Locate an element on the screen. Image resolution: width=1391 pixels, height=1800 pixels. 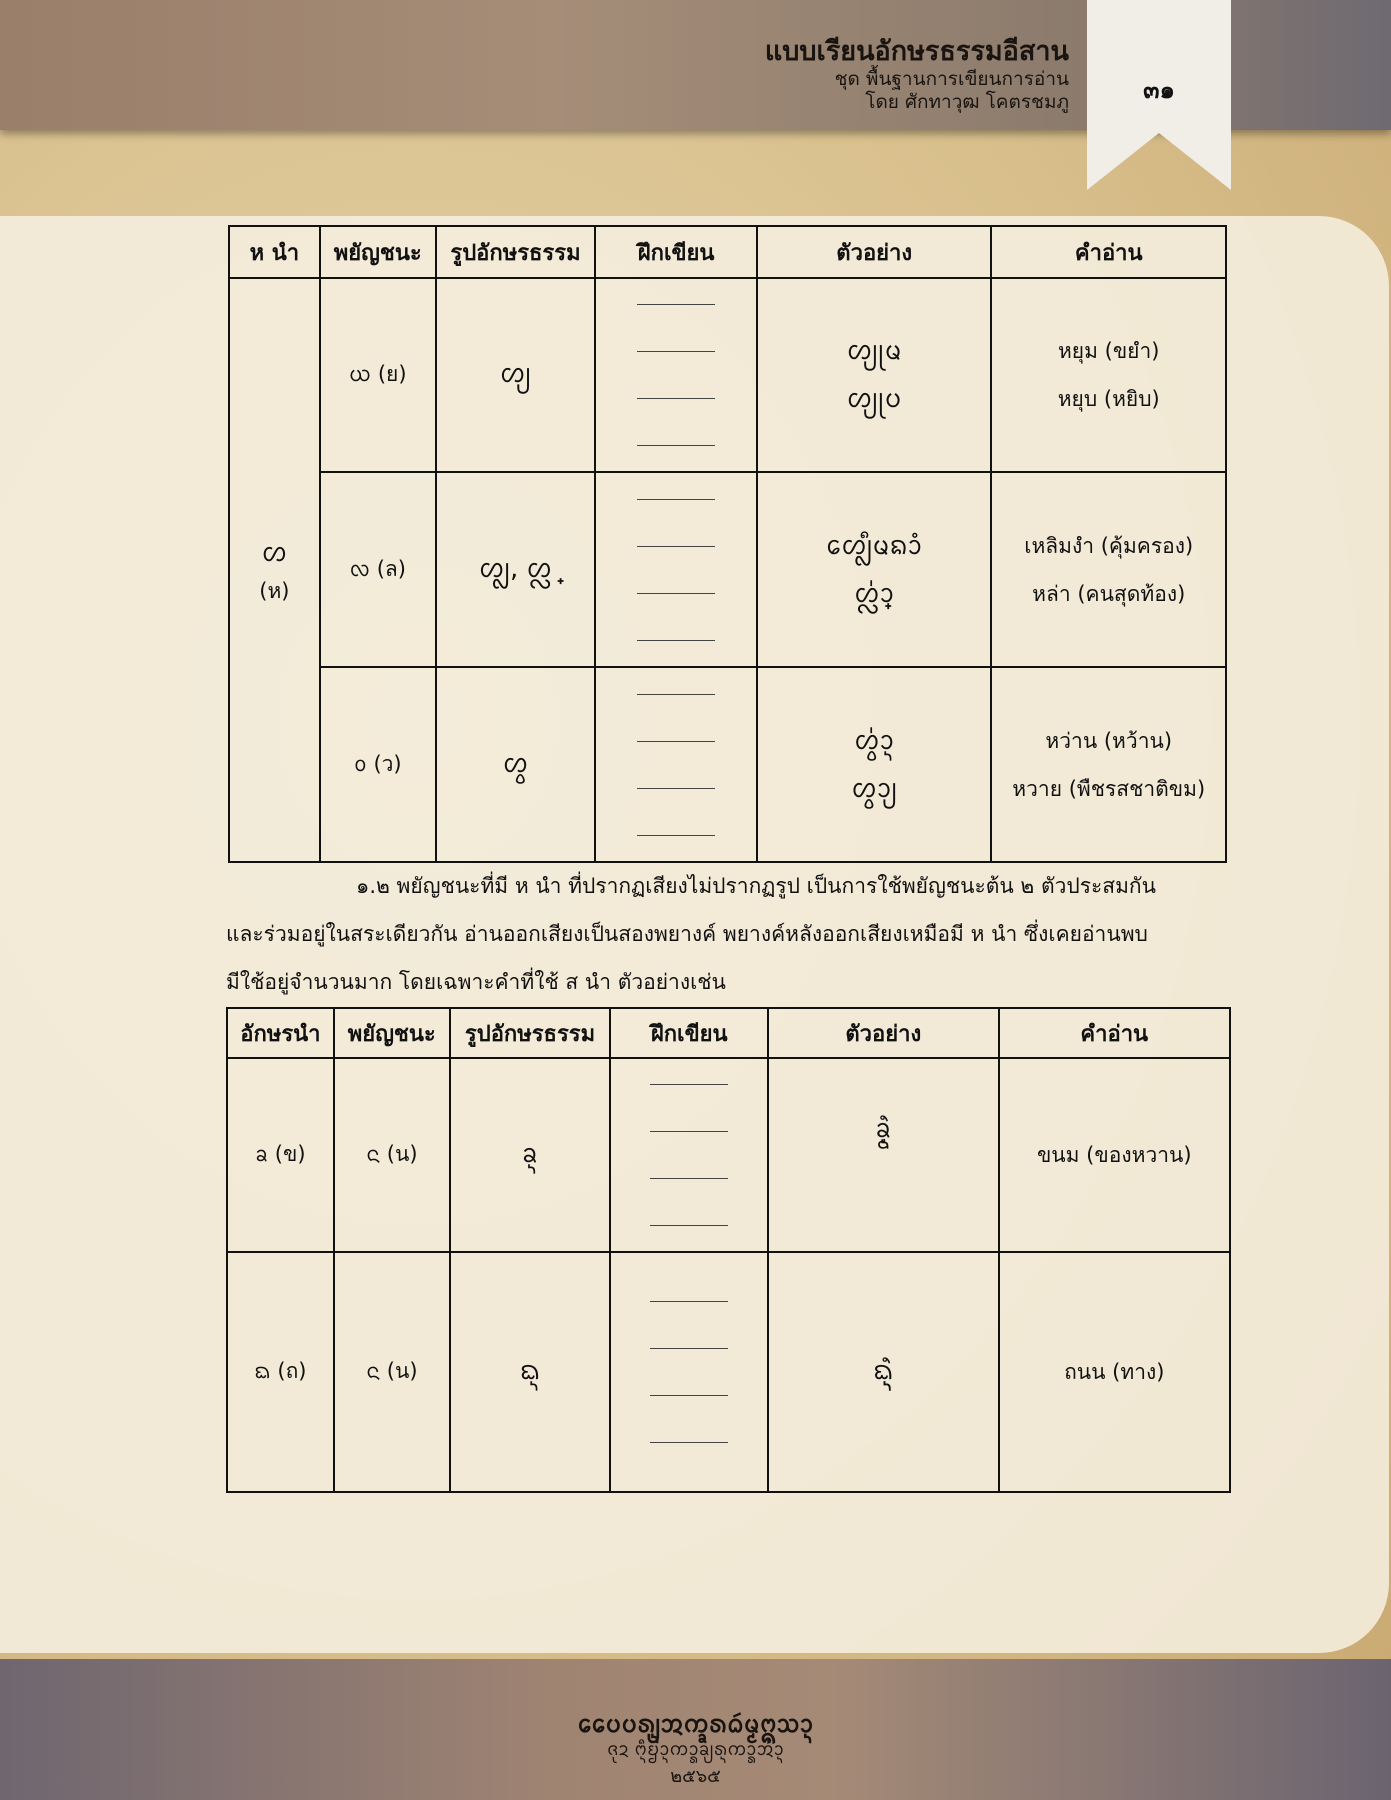
form-cell: ᩉ᩠ᩅ is located at coordinates (515, 764).